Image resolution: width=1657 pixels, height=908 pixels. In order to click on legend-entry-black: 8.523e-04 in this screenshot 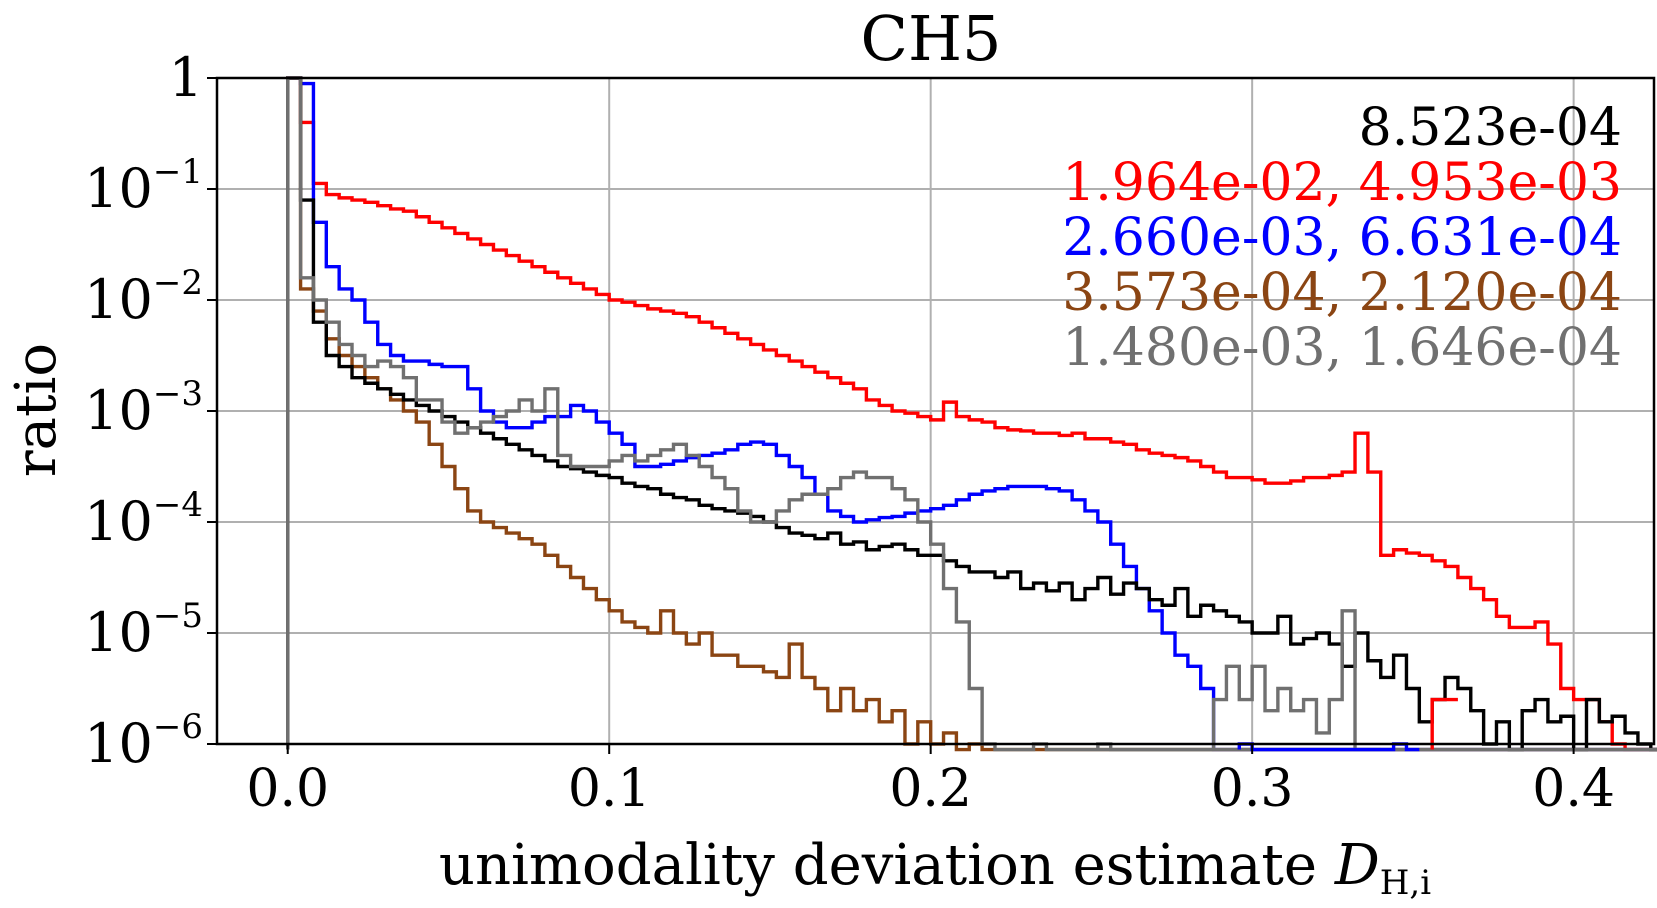, I will do `click(1490, 128)`.